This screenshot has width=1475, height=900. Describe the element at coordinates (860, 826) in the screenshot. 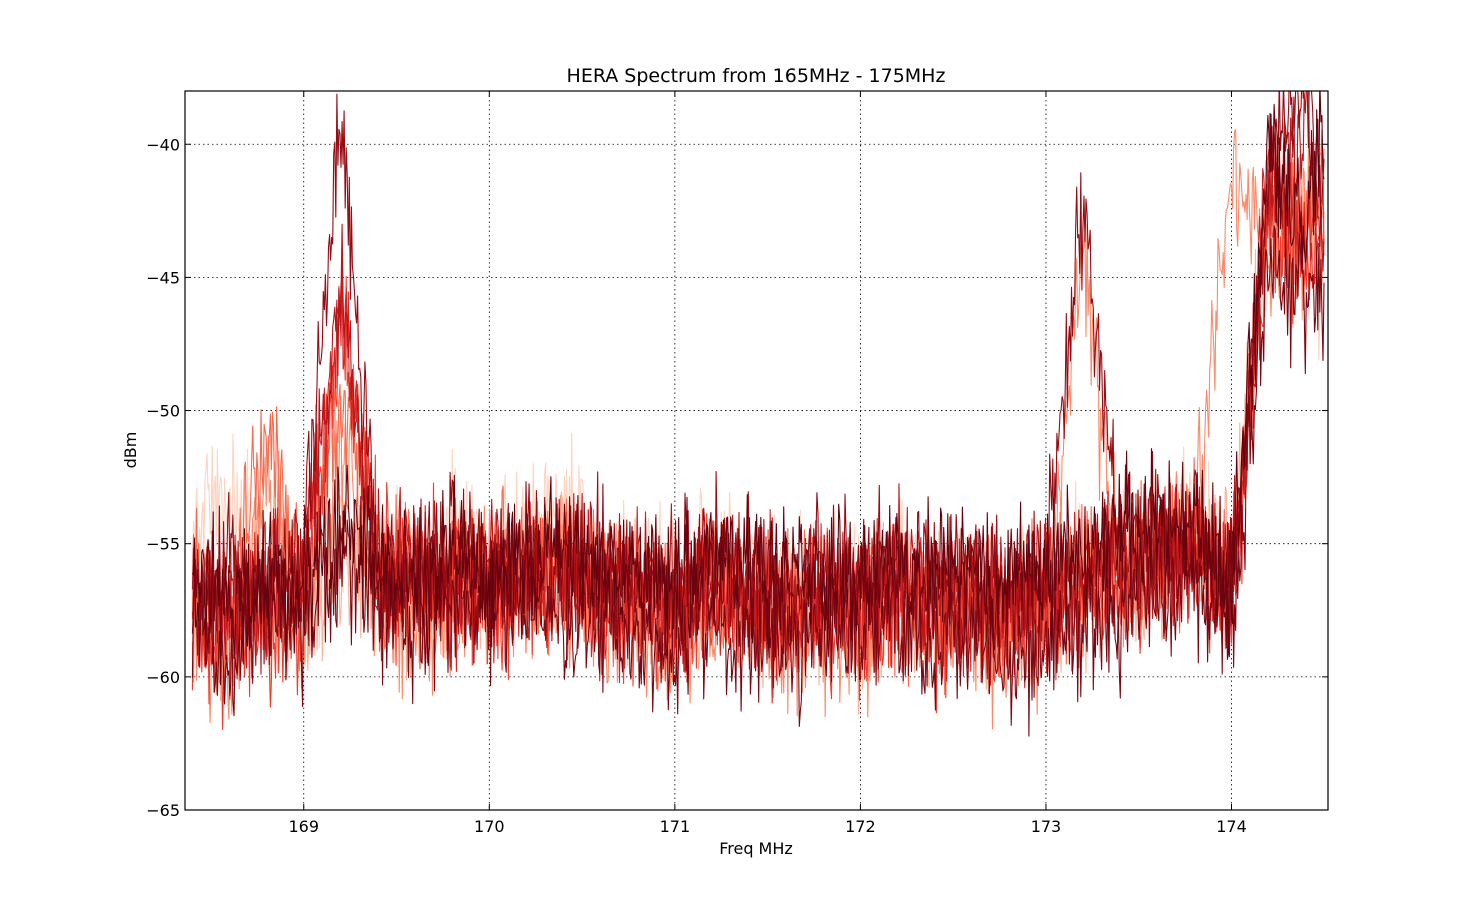

I see `x-tick-label: 172` at that location.